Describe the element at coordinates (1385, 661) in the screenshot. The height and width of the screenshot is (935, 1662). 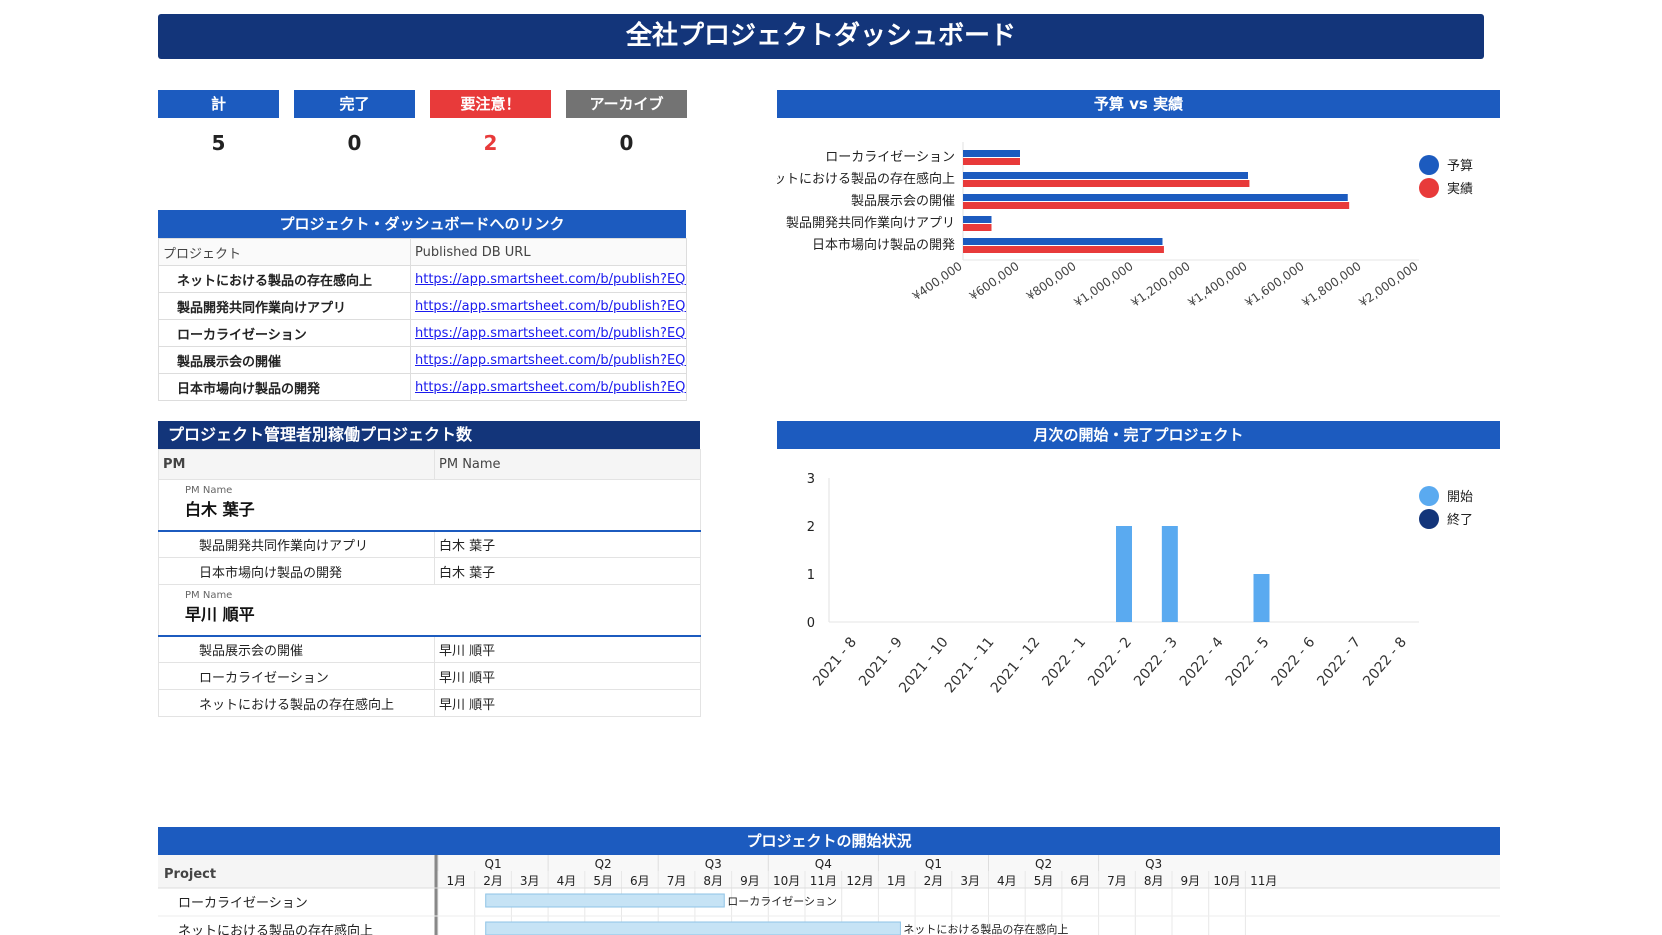
I see `x-tick-label: 2022 - 8` at that location.